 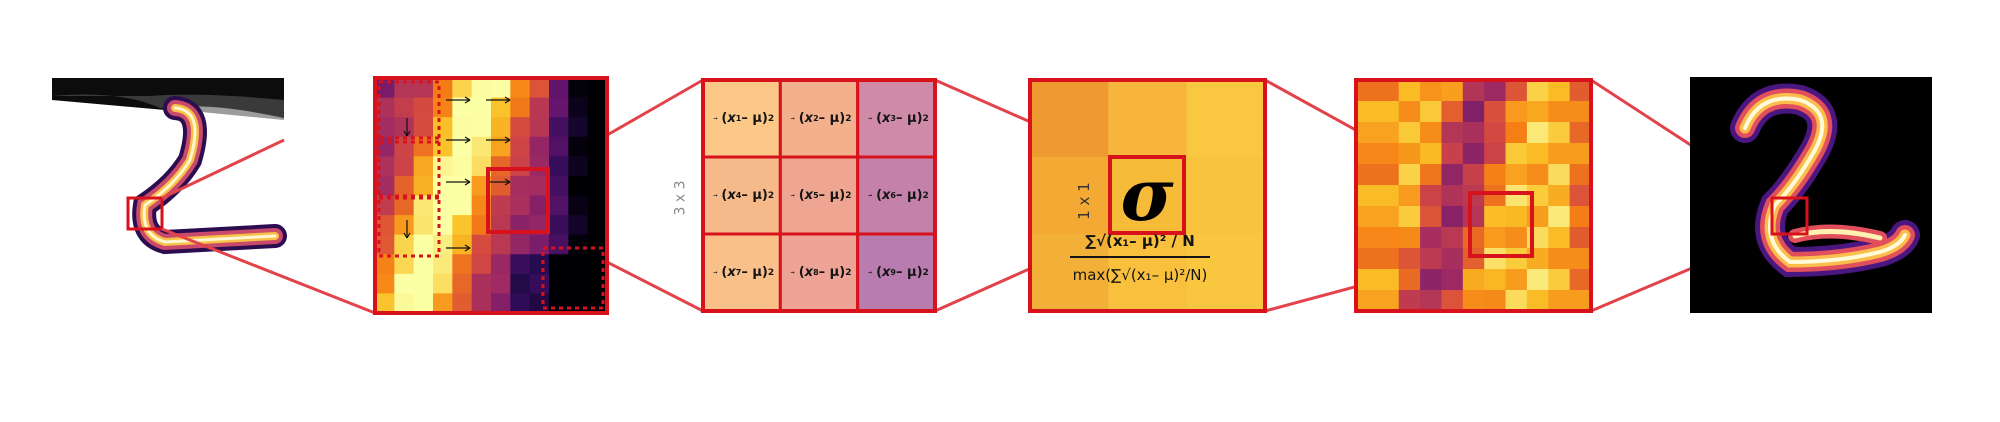 I want to click on variance-term-1: →(x 1– μ) 2, so click(x=744, y=118).